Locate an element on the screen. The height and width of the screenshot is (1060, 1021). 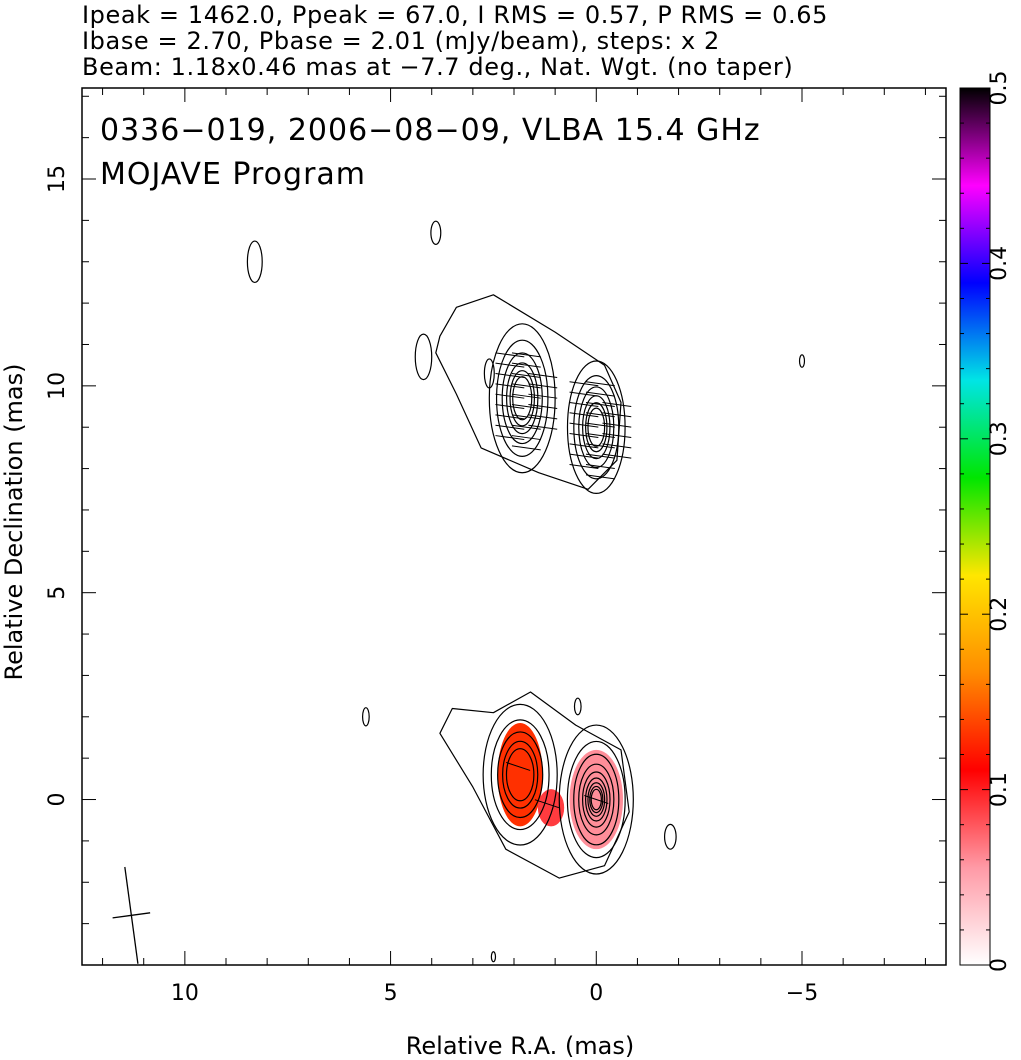
y-tick-label: 10 is located at coordinates (57, 386).